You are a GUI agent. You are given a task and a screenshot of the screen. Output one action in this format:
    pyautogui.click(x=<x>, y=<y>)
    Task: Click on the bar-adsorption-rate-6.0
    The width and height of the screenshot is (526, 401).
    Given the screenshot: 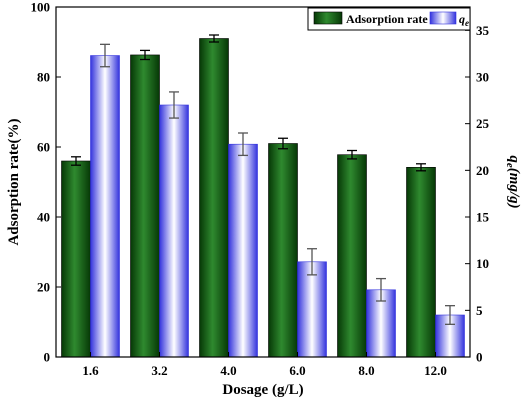 What is the action you would take?
    pyautogui.click(x=283, y=250)
    